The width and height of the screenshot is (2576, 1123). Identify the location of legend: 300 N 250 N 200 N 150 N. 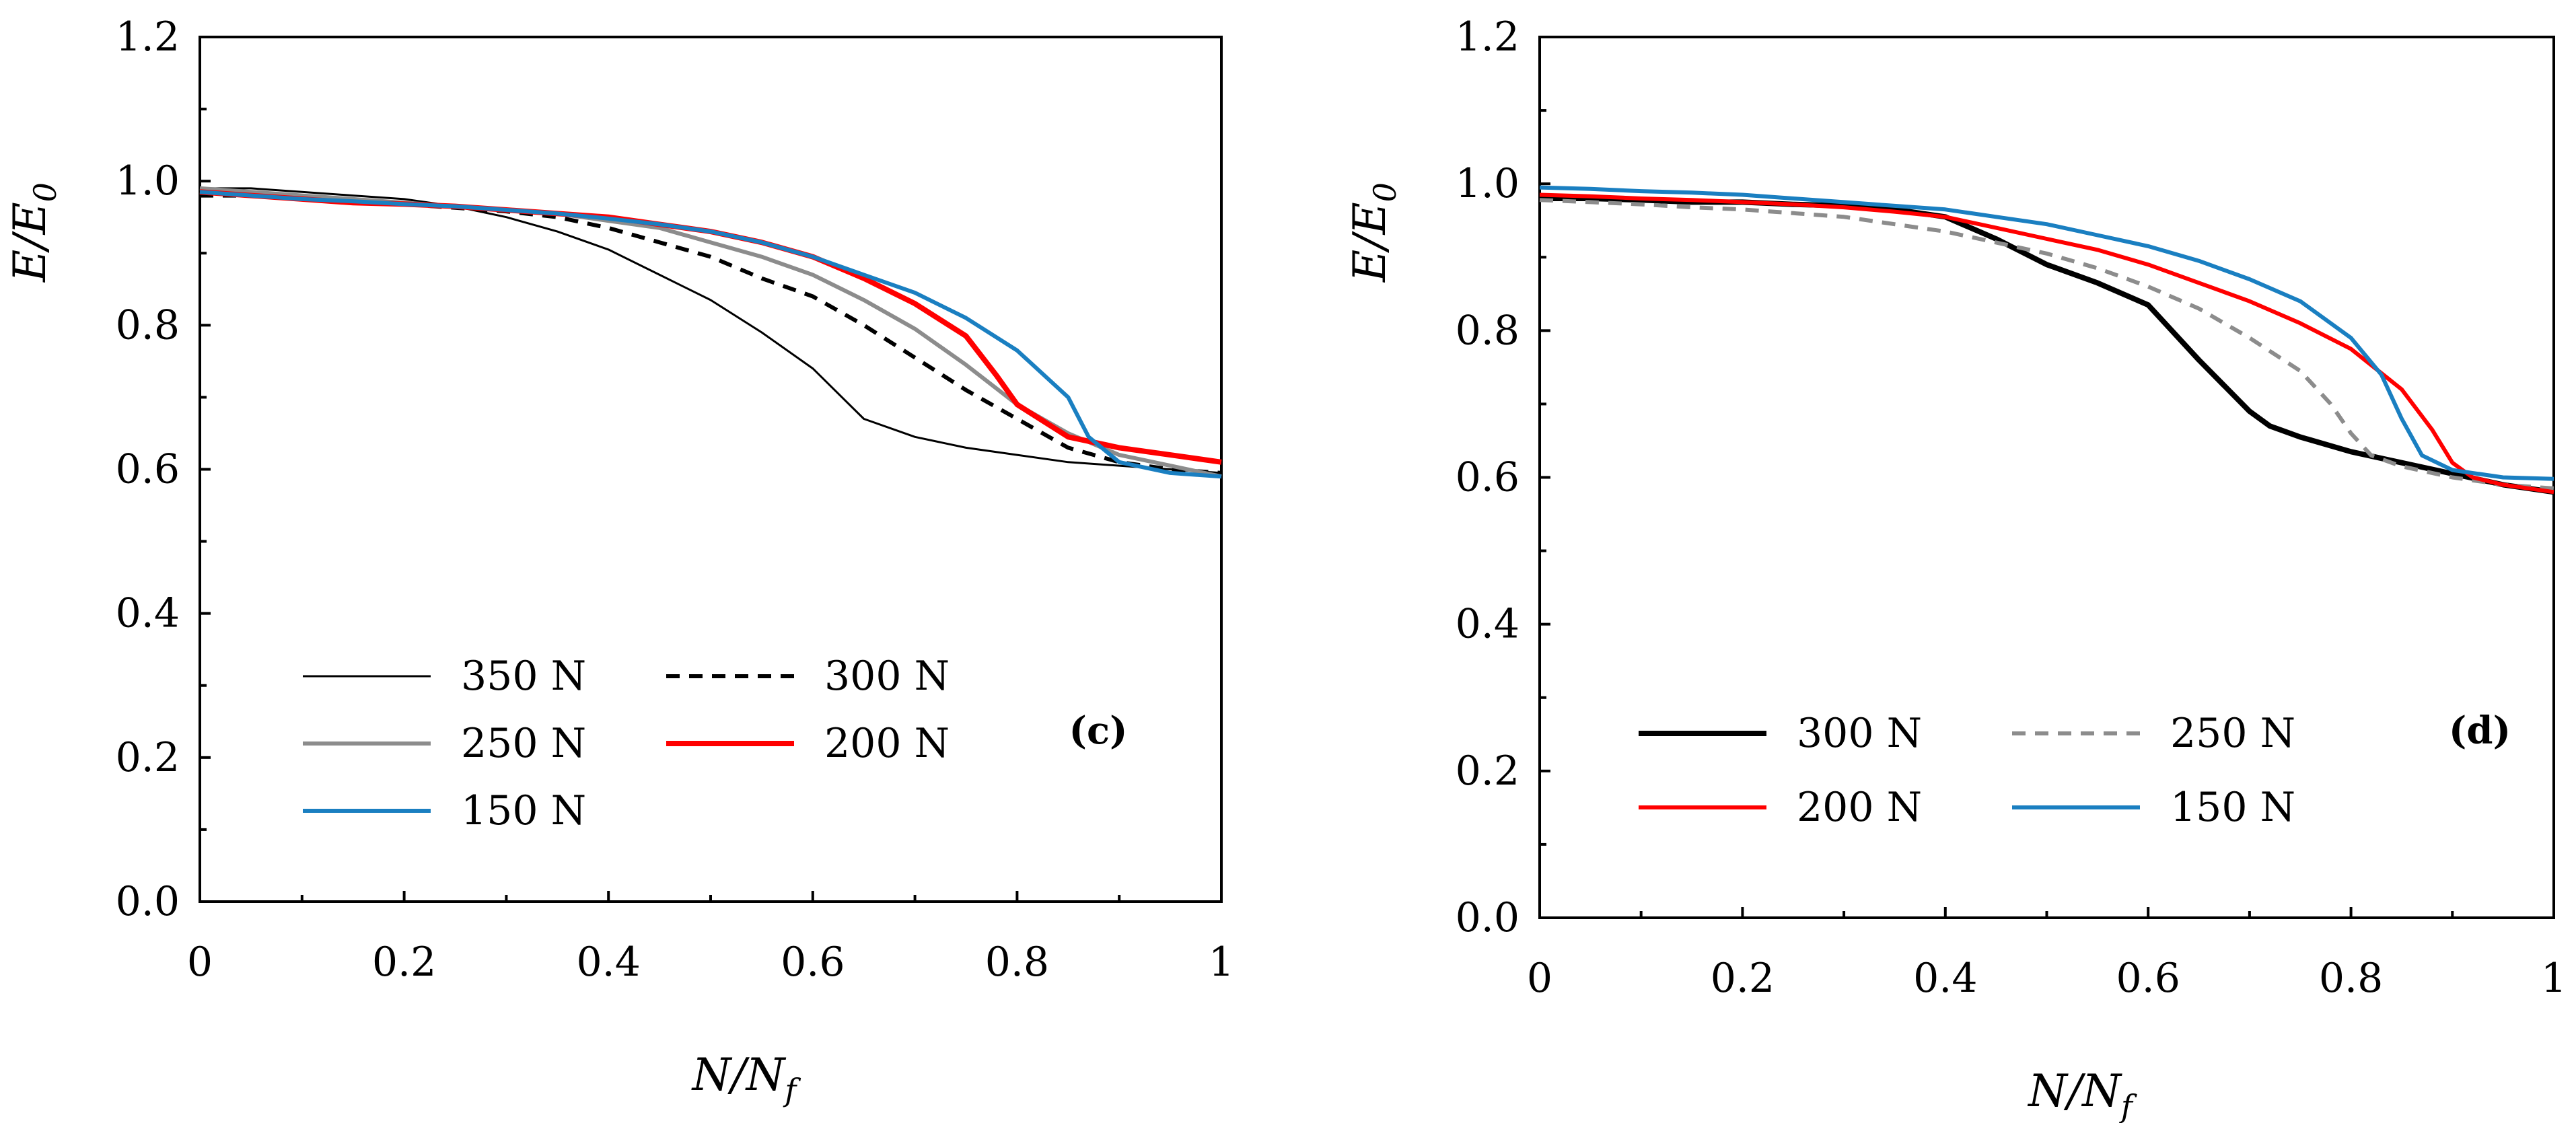
(1967, 770).